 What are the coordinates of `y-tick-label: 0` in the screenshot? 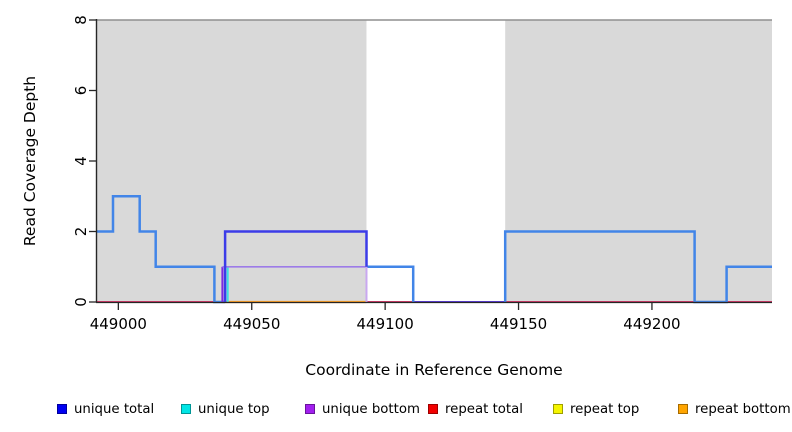 It's located at (81, 302).